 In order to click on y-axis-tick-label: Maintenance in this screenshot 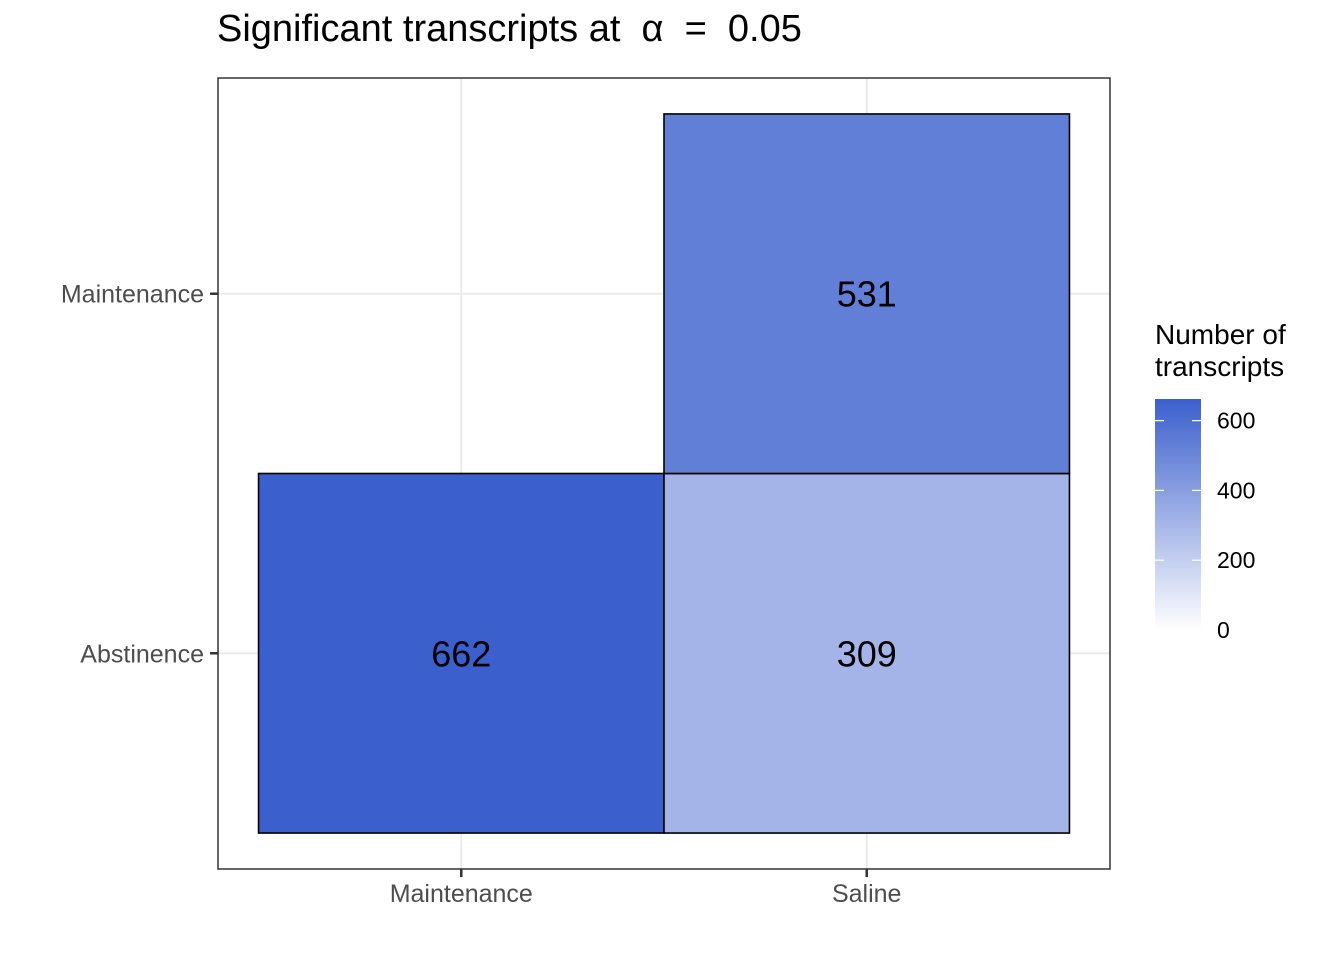, I will do `click(132, 295)`.